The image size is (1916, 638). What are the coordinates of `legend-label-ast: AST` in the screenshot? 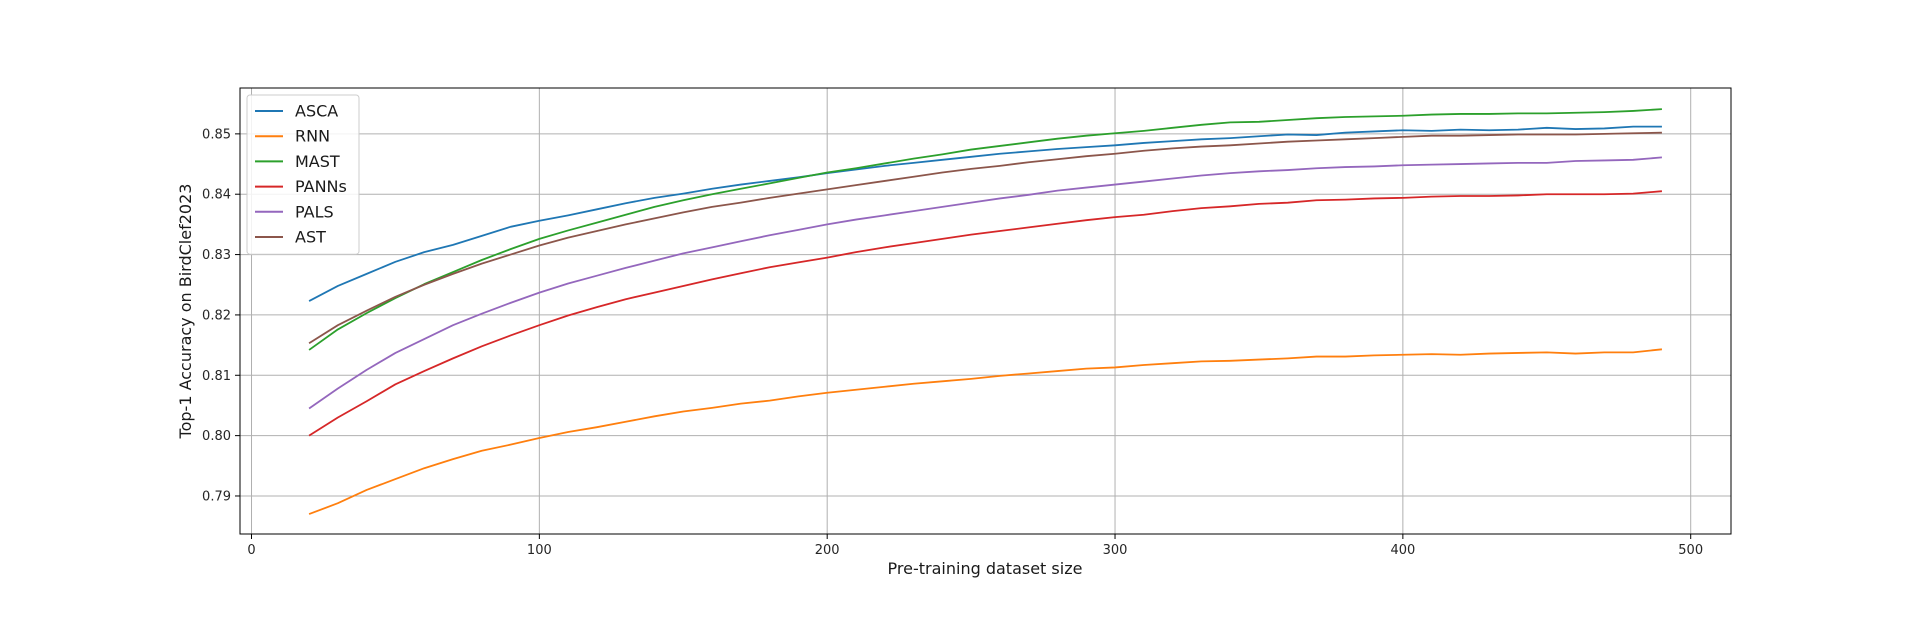 It's located at (310, 237).